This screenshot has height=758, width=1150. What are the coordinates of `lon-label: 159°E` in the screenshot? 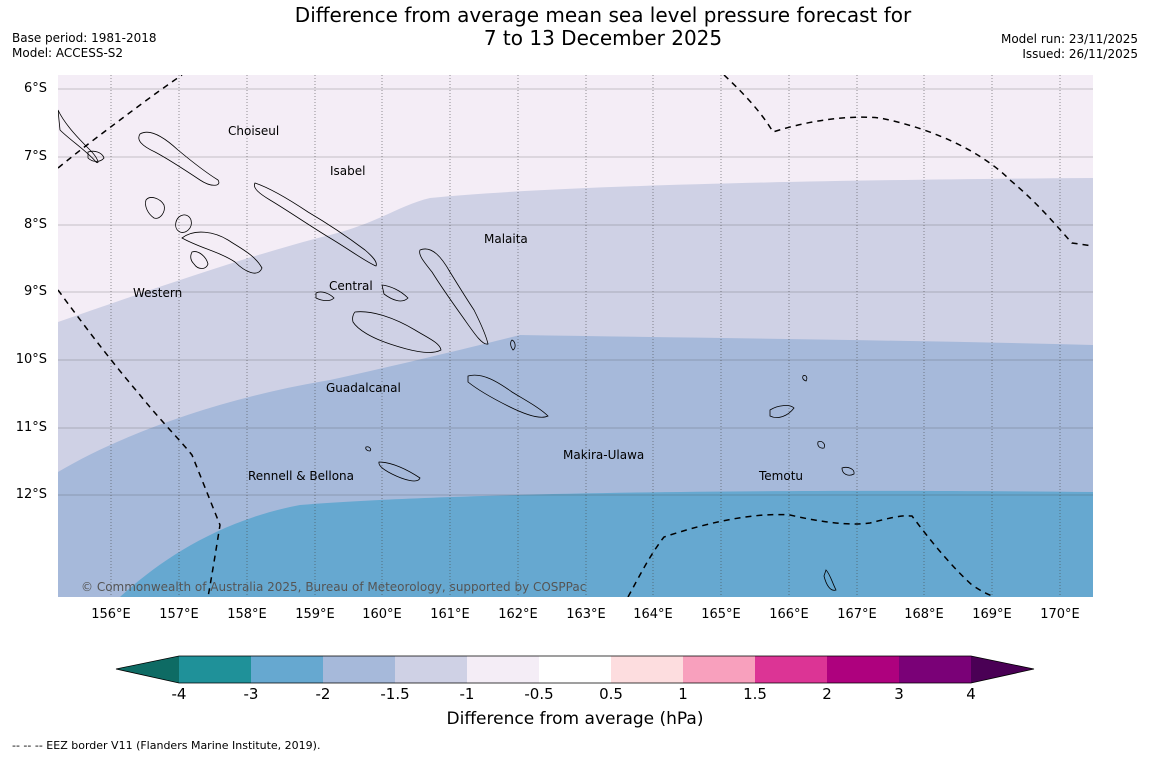 It's located at (315, 614).